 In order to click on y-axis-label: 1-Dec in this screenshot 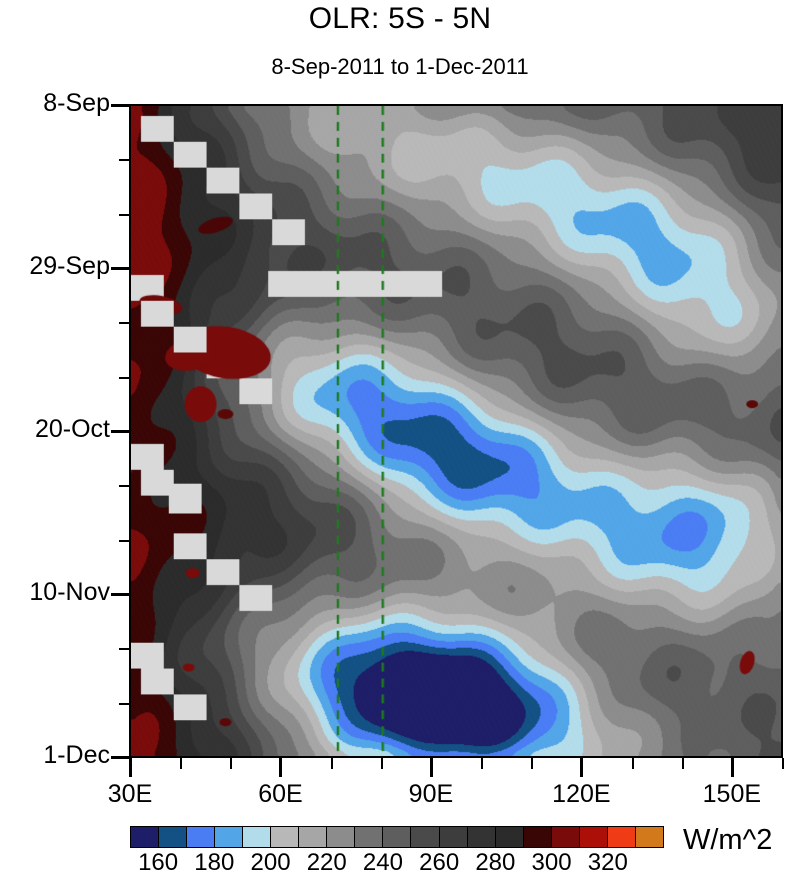, I will do `click(76, 755)`.